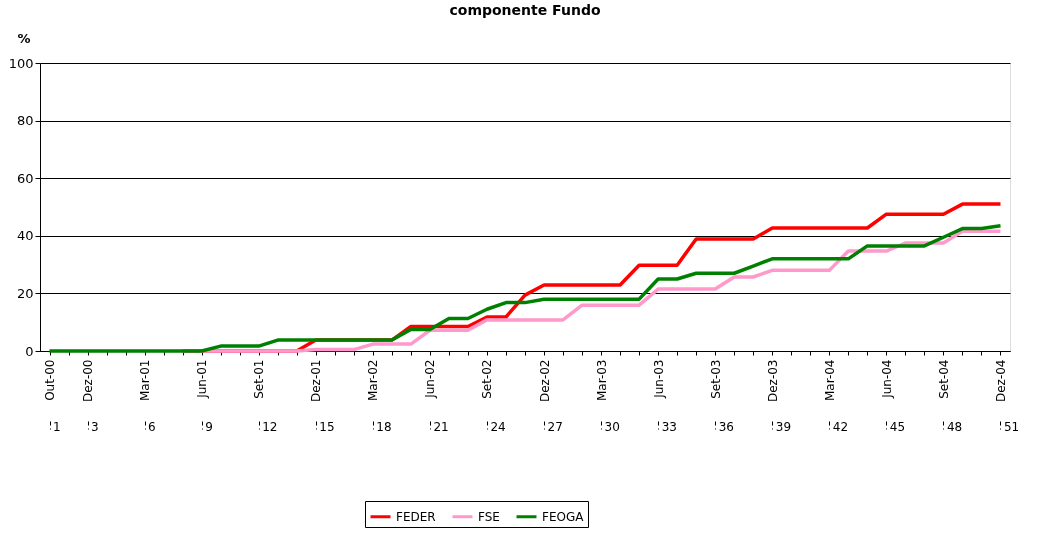 This screenshot has width=1044, height=554. What do you see at coordinates (658, 379) in the screenshot?
I see `x-tick-label: Jun-03` at bounding box center [658, 379].